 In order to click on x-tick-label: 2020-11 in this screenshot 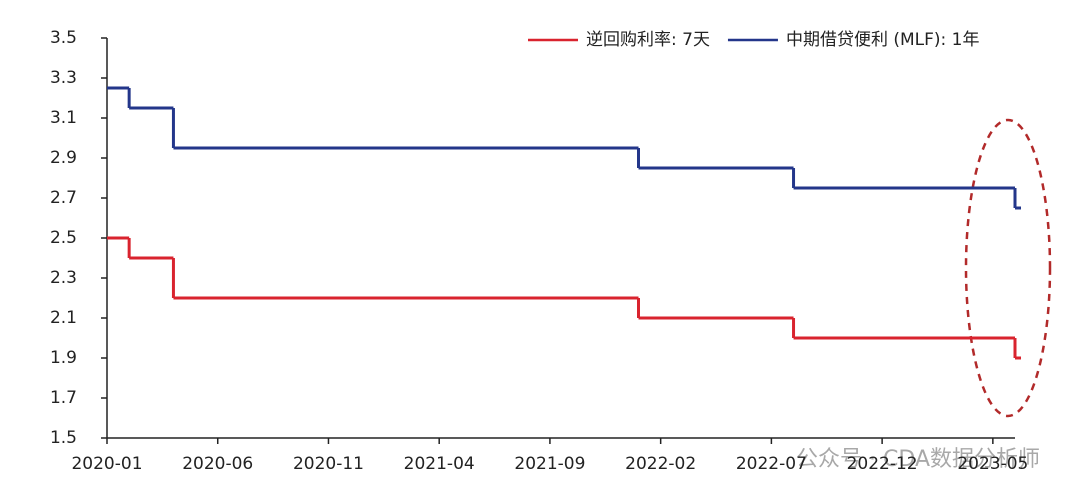, I will do `click(328, 464)`.